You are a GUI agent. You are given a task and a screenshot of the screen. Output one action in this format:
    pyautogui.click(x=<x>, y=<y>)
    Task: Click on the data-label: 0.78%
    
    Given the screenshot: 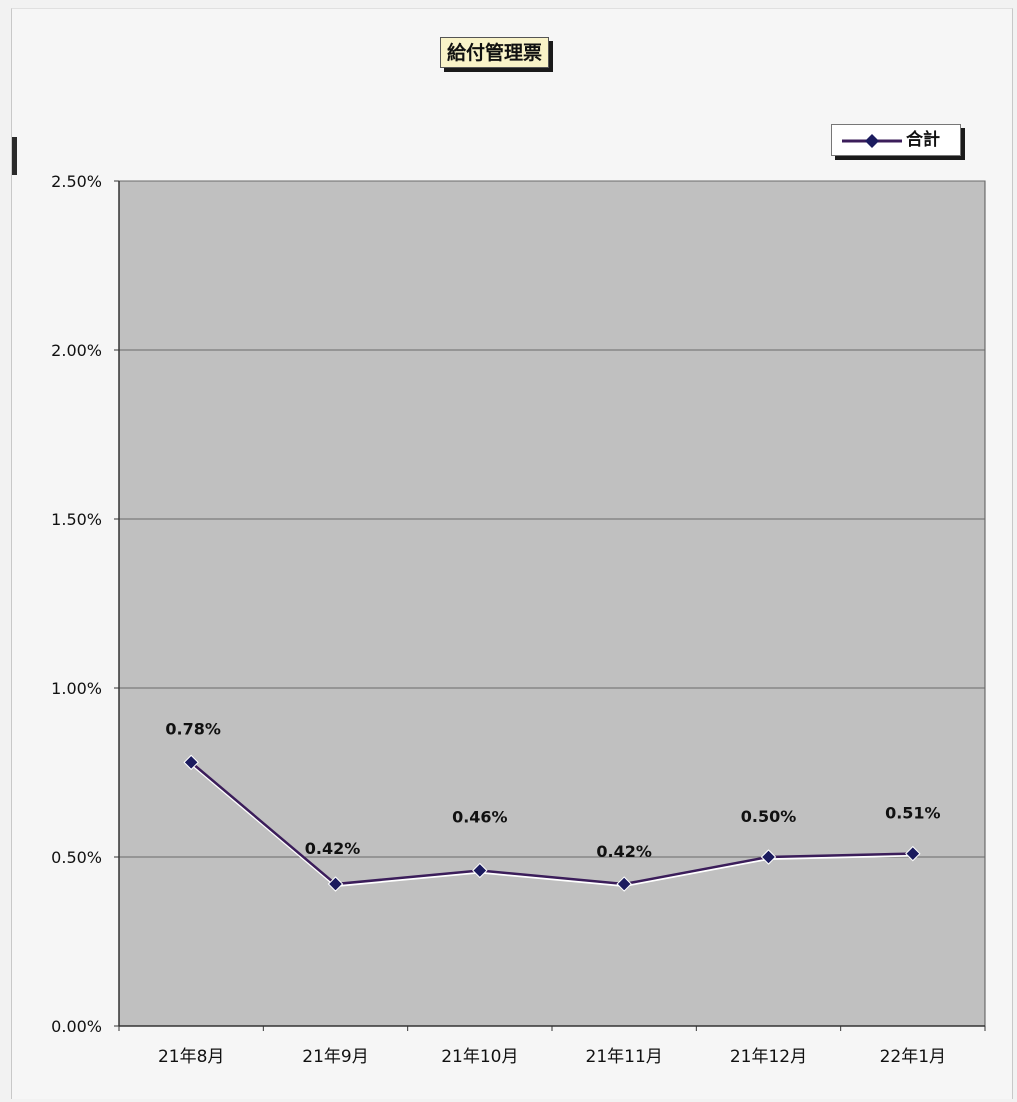 What is the action you would take?
    pyautogui.click(x=193, y=728)
    